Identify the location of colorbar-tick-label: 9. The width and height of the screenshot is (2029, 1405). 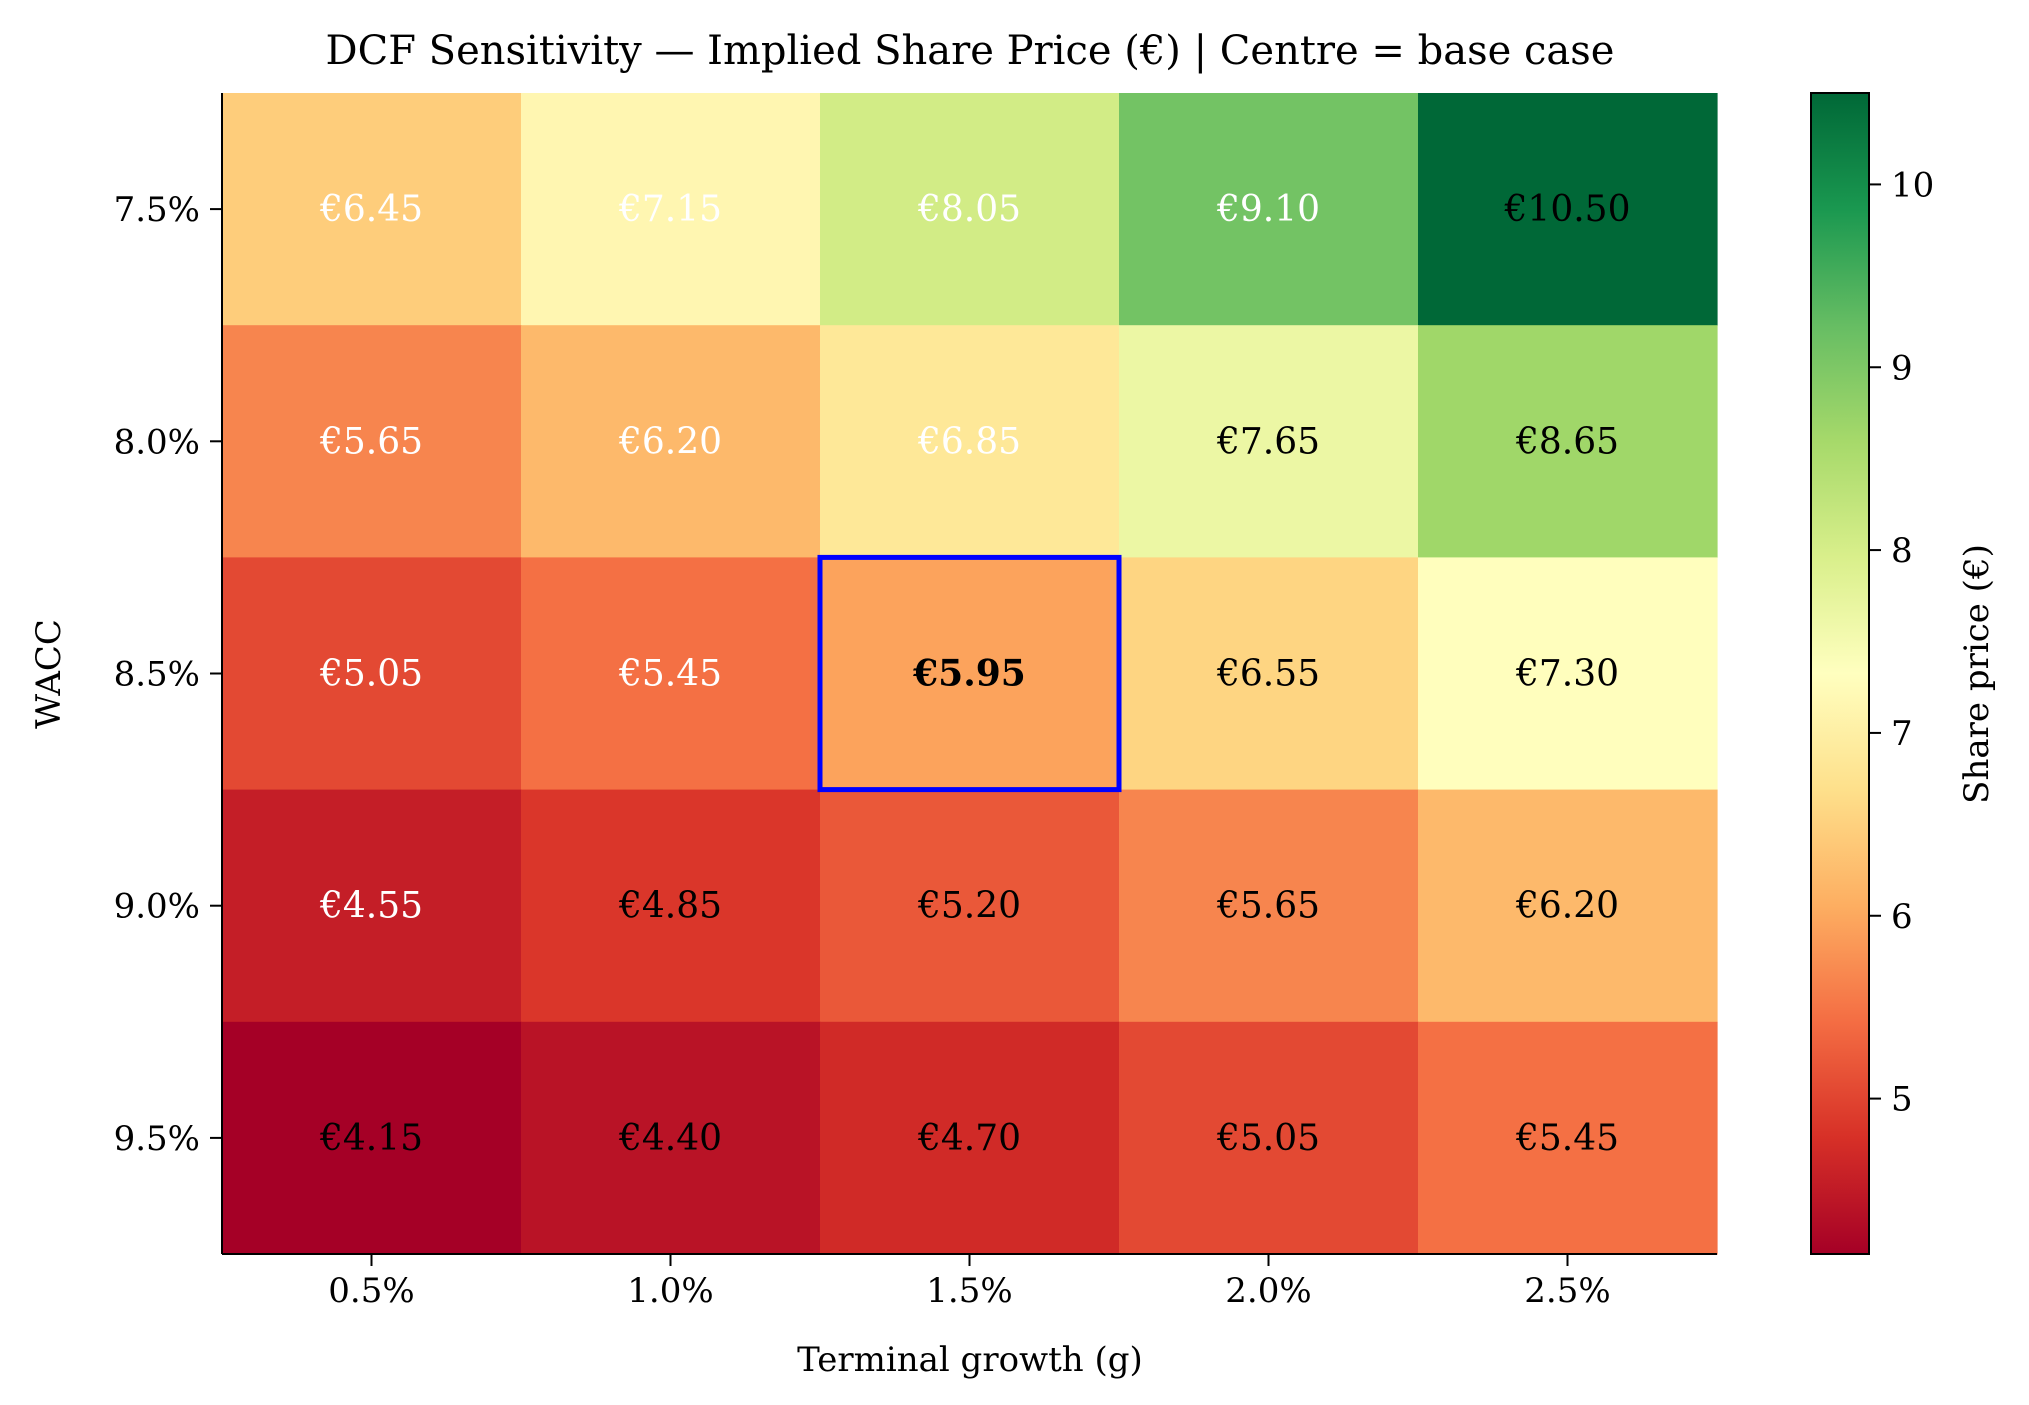
(1902, 368).